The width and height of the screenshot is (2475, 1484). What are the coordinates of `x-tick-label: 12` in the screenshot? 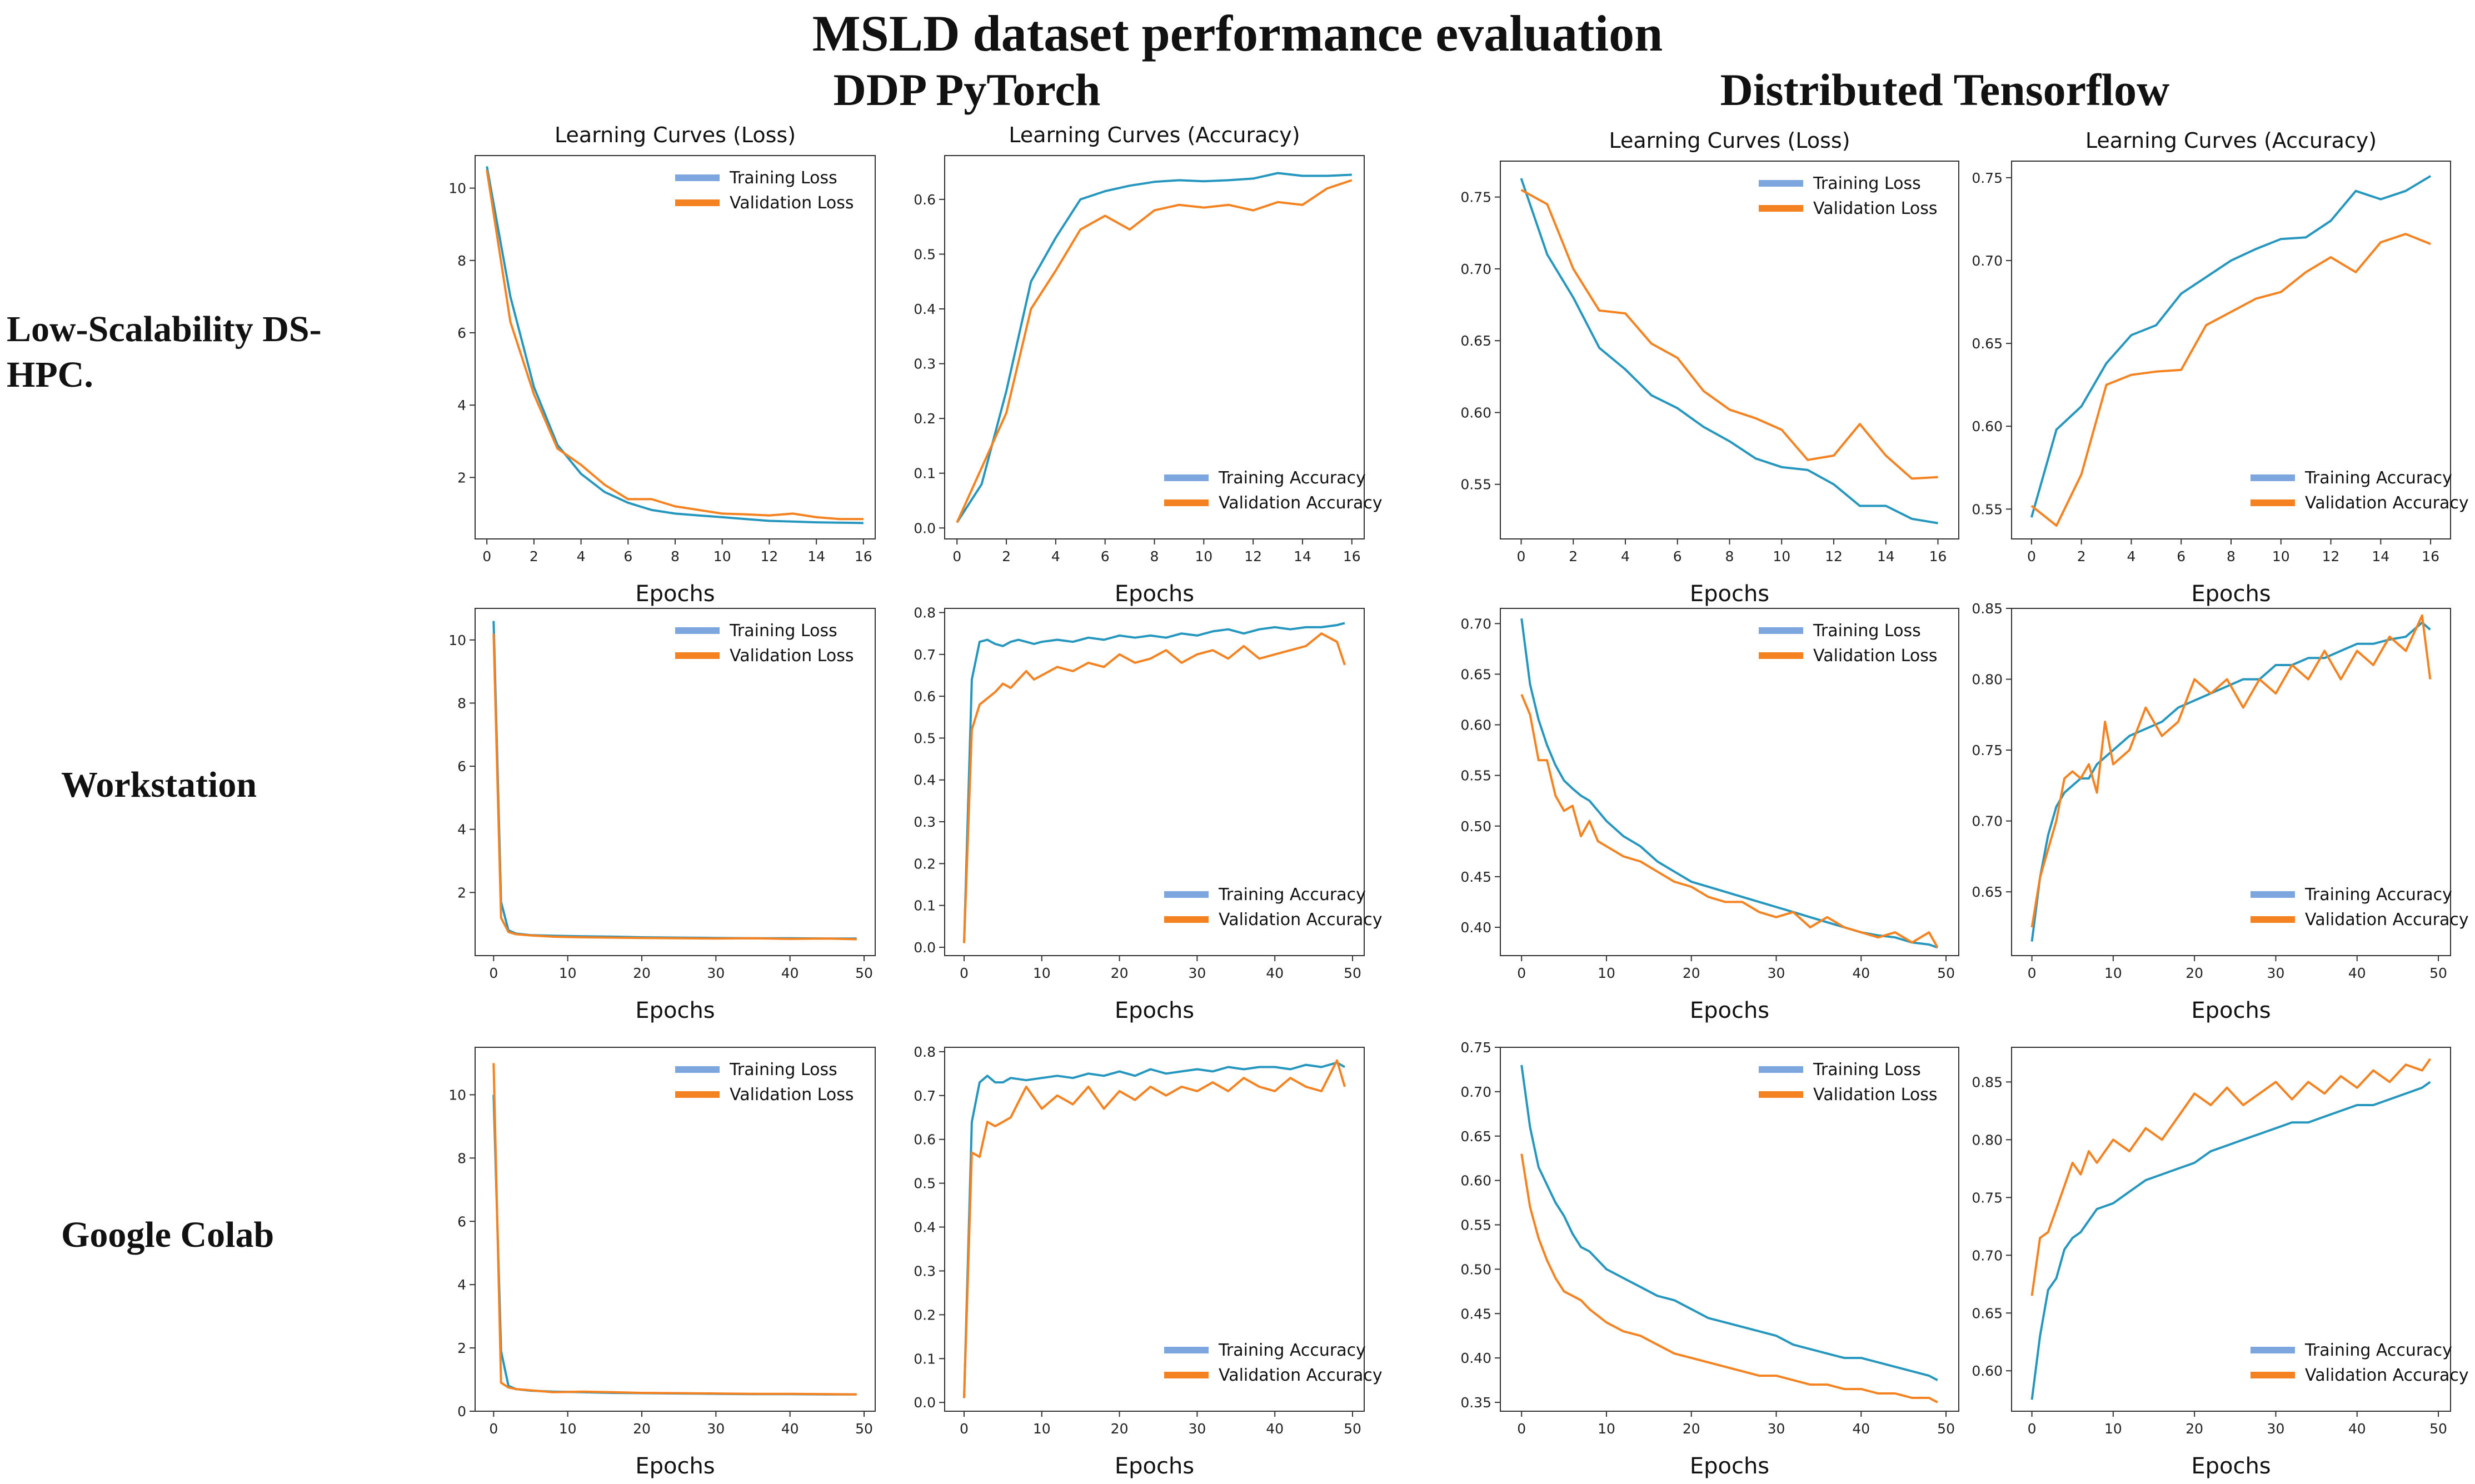 It's located at (770, 556).